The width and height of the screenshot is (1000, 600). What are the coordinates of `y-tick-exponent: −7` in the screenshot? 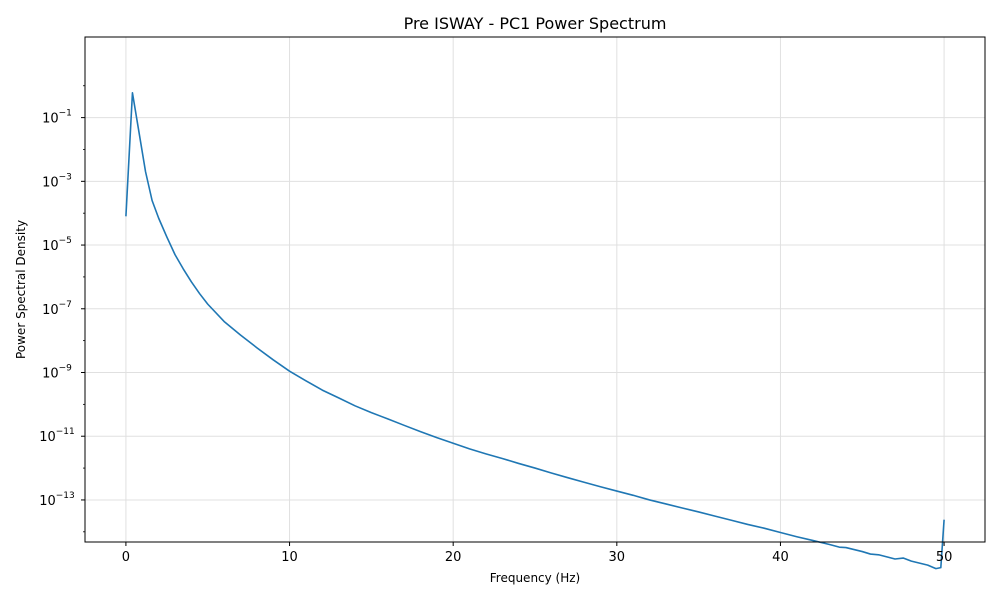 It's located at (65, 305).